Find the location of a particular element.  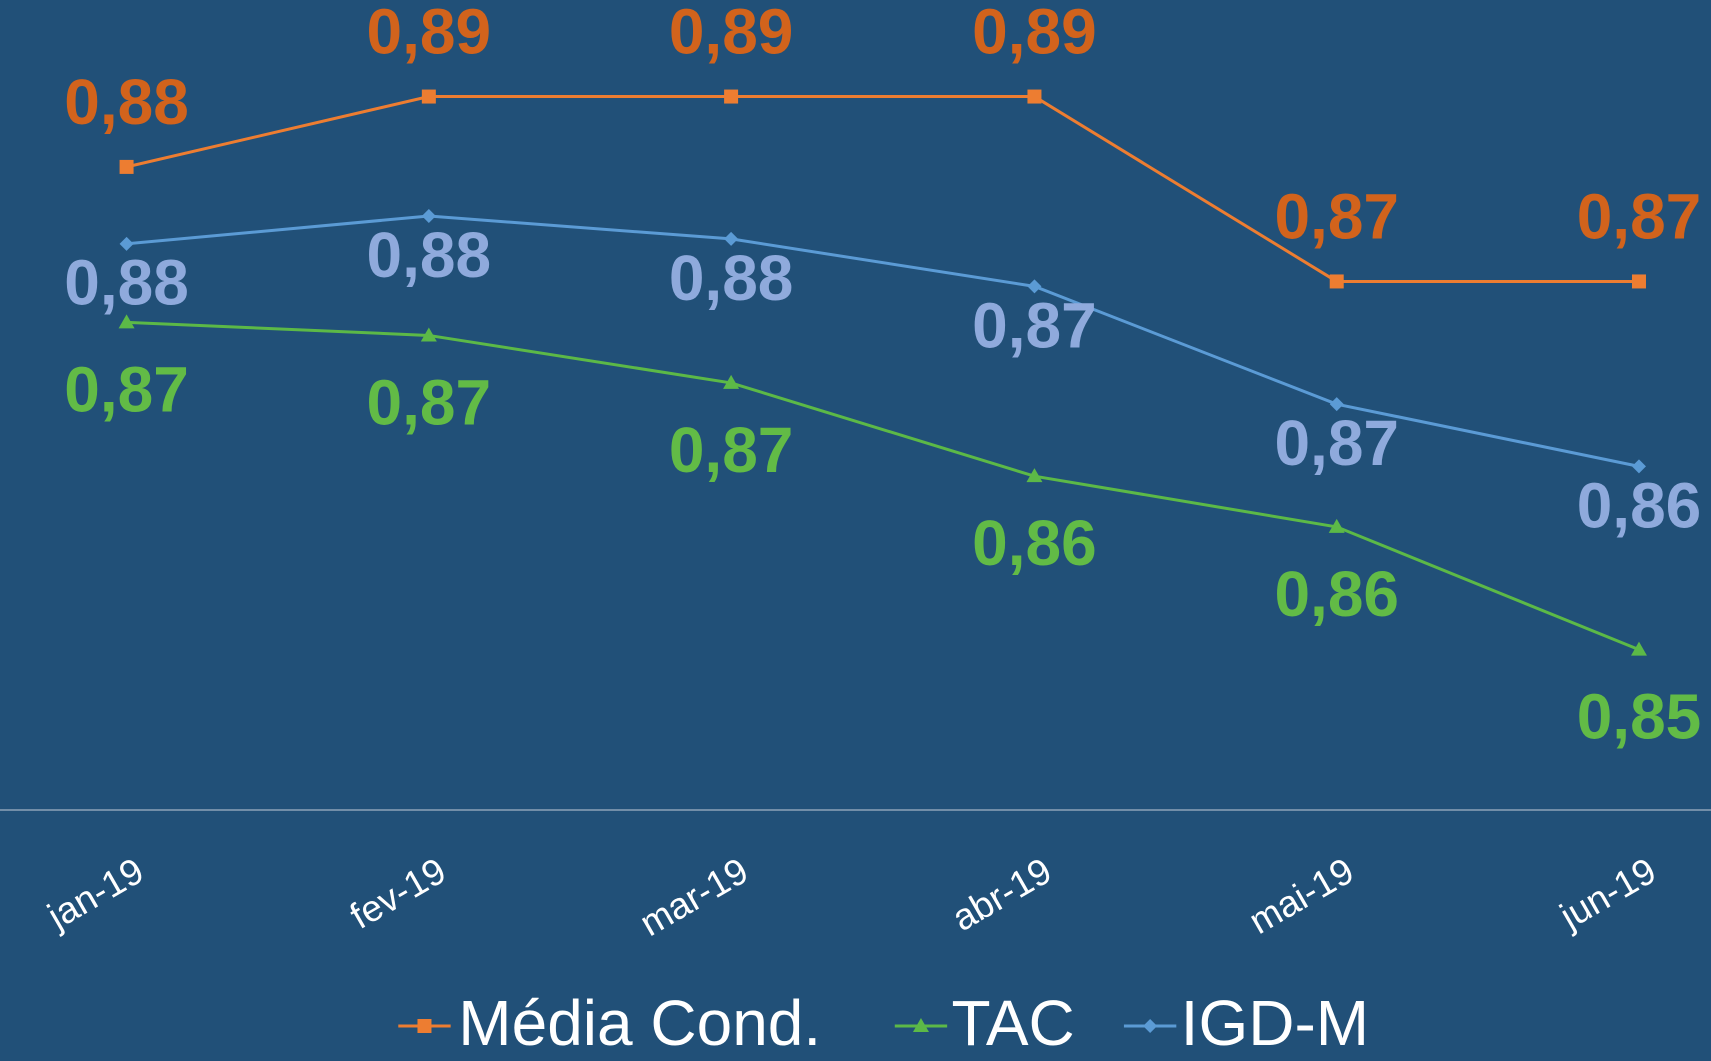

legend-item: TAC is located at coordinates (984, 1023).